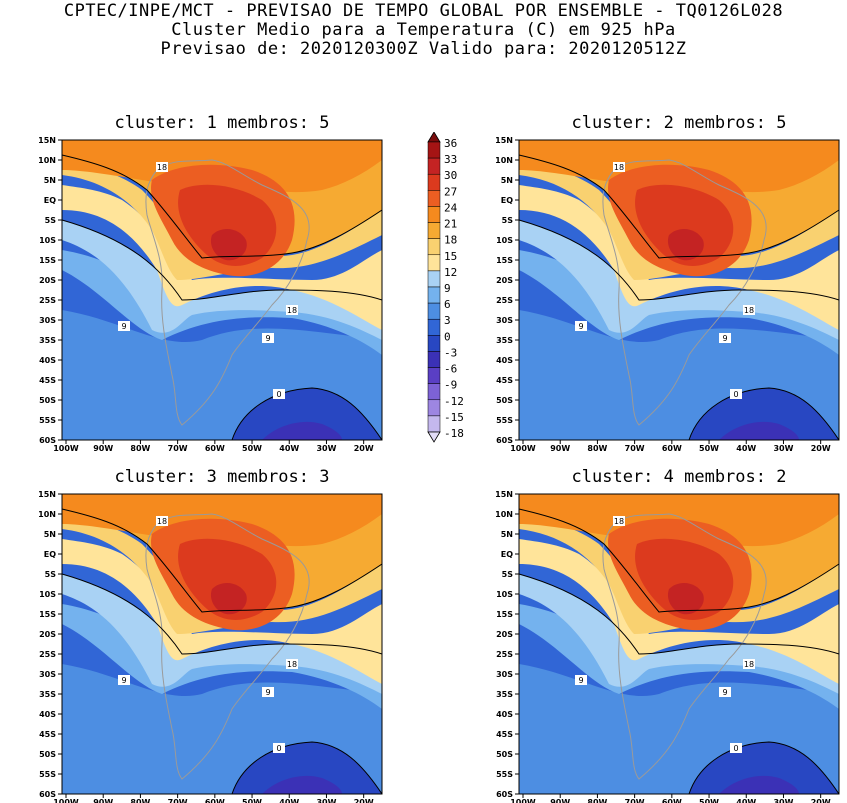 The width and height of the screenshot is (847, 803). Describe the element at coordinates (447, 336) in the screenshot. I see `legend-level-label: 0` at that location.